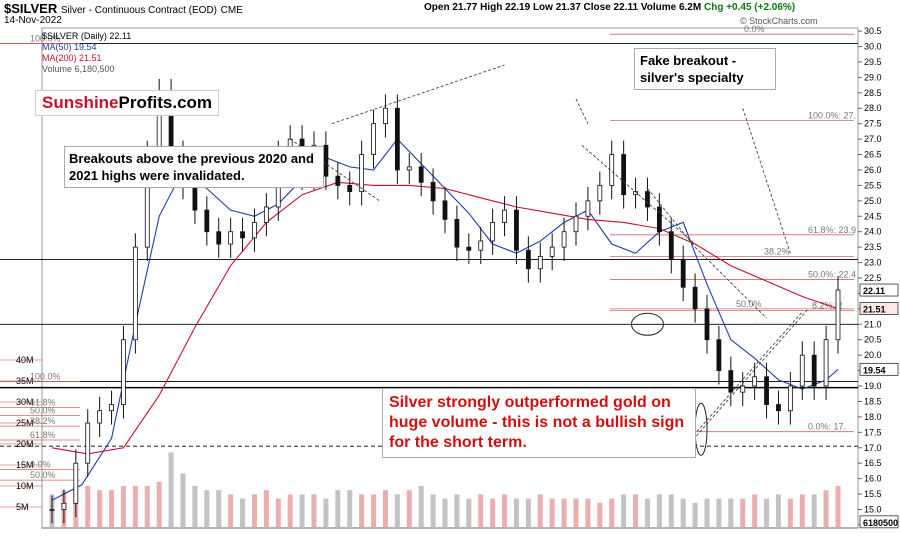  I want to click on y-tick-label: 29.5, so click(873, 62).